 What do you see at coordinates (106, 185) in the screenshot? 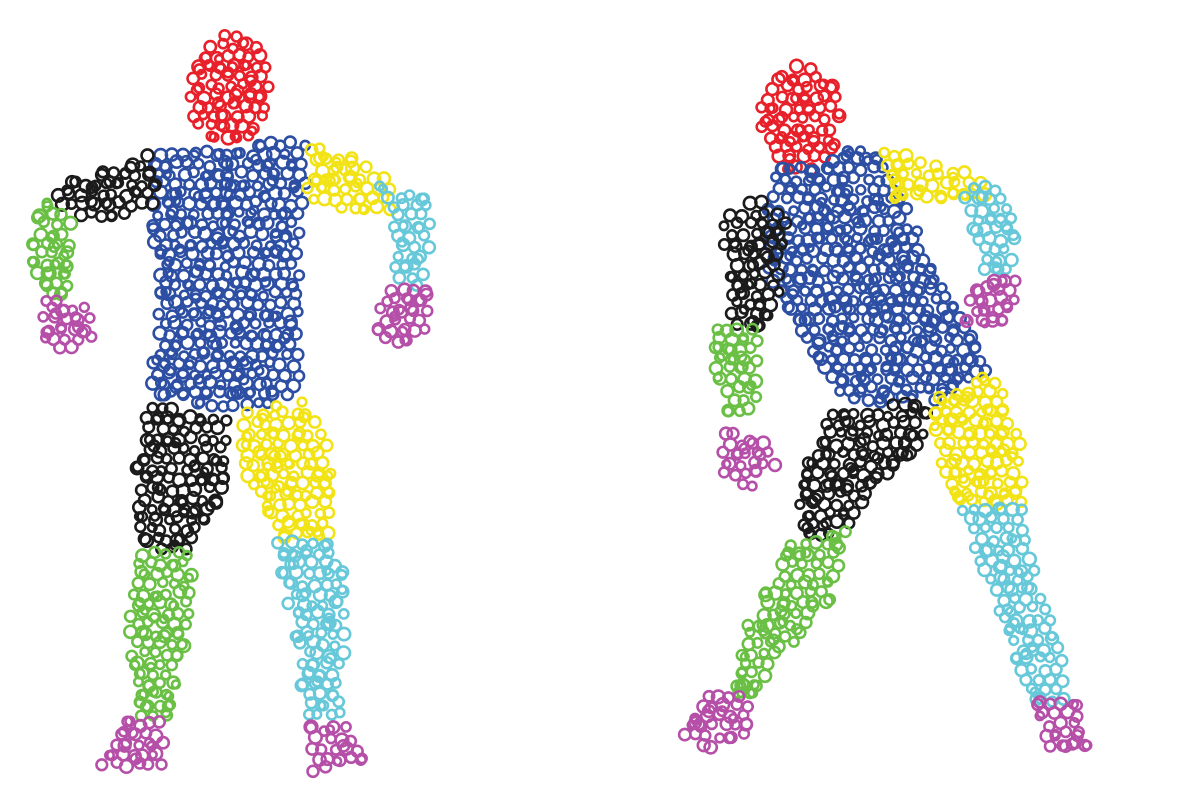
I see `part-upper-arm-right` at bounding box center [106, 185].